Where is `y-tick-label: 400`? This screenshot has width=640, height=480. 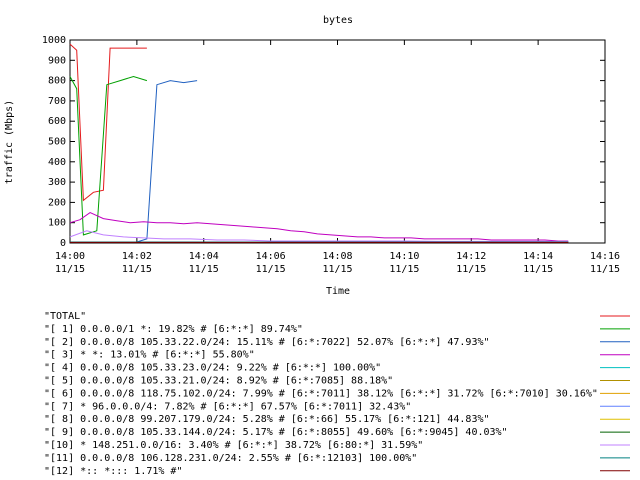 y-tick-label: 400 is located at coordinates (57, 162).